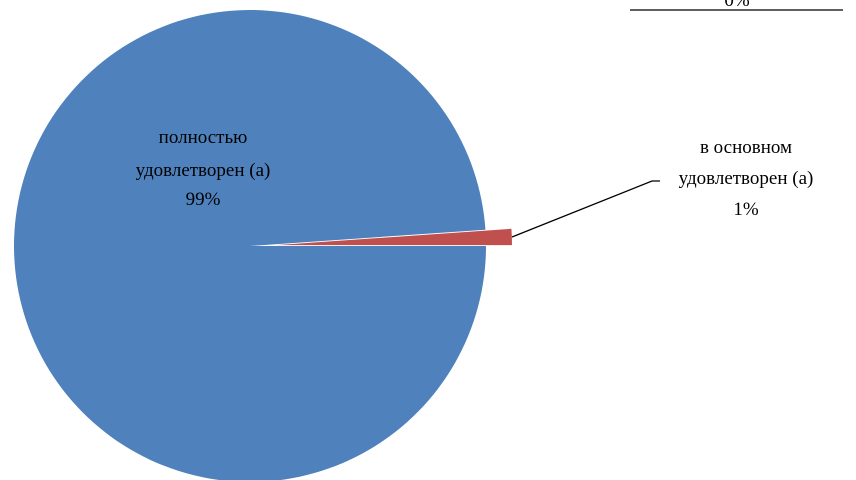  Describe the element at coordinates (746, 178) in the screenshot. I see `slice-label-2-line2: удовлетворен (а)` at that location.